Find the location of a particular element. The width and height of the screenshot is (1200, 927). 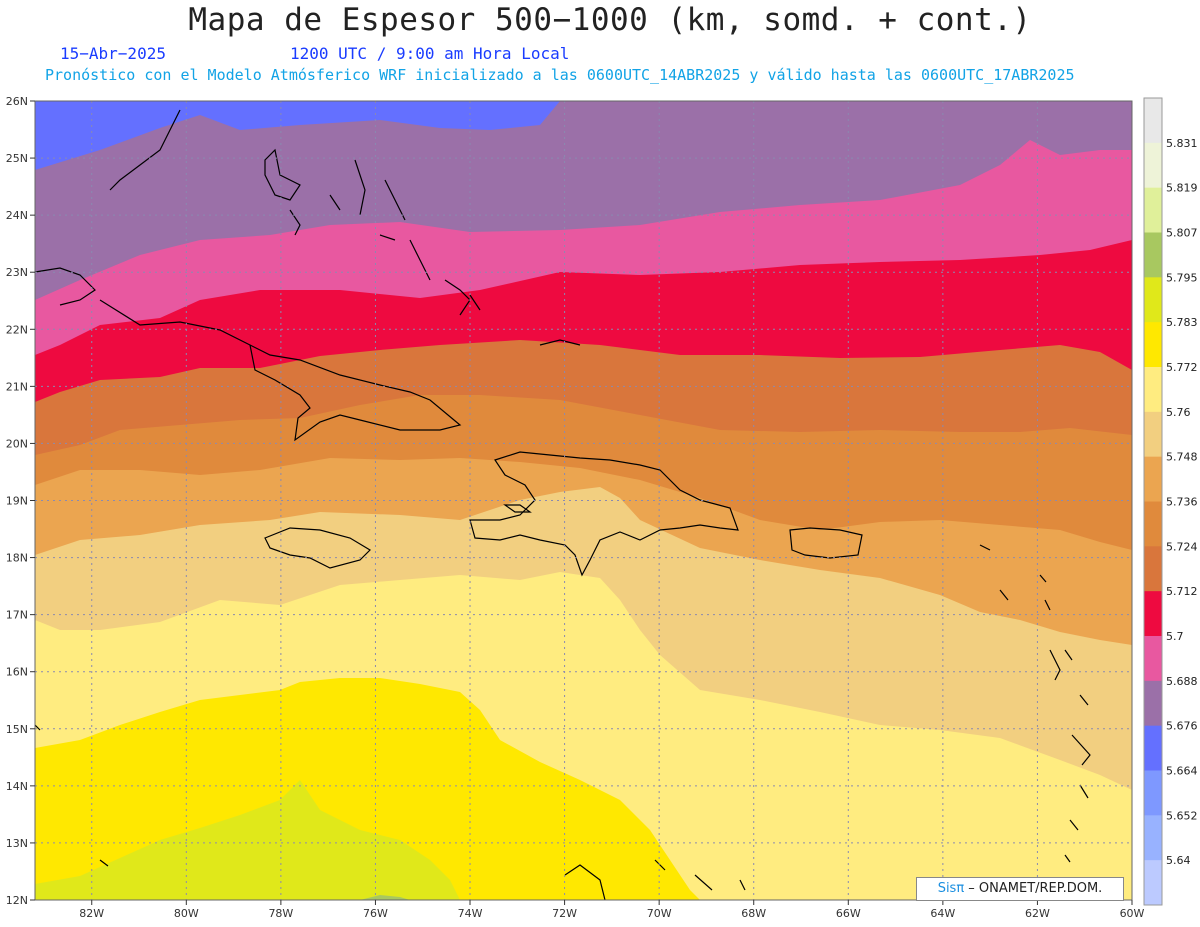

forecast-date: 15−Abr−2025 is located at coordinates (113, 53).